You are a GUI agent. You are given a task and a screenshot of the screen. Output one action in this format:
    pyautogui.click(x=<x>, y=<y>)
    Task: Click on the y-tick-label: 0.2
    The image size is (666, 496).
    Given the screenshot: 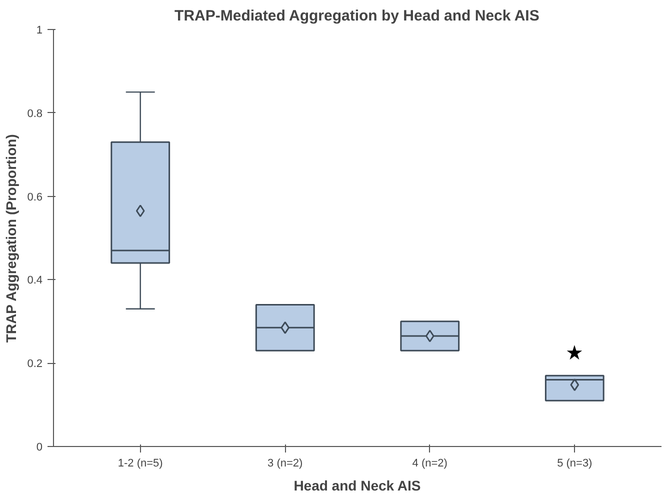 What is the action you would take?
    pyautogui.click(x=35, y=364)
    